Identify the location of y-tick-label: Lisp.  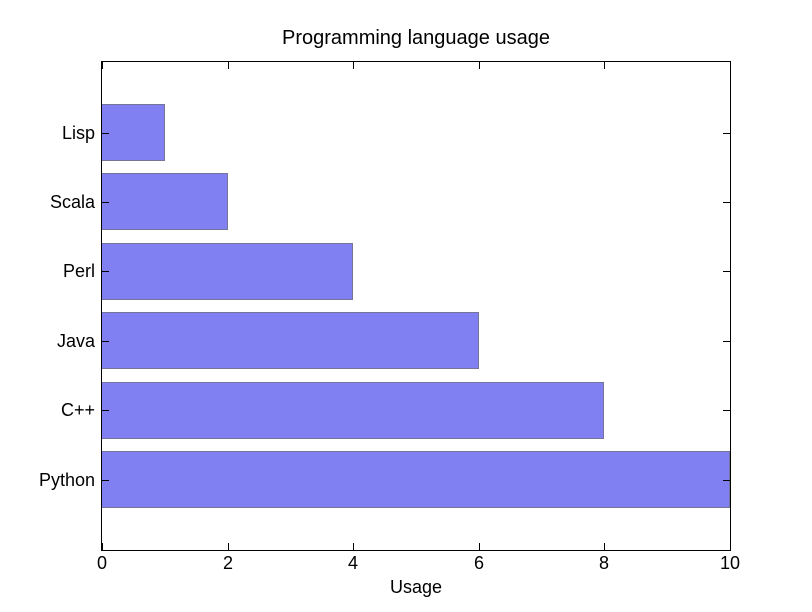
(78, 132).